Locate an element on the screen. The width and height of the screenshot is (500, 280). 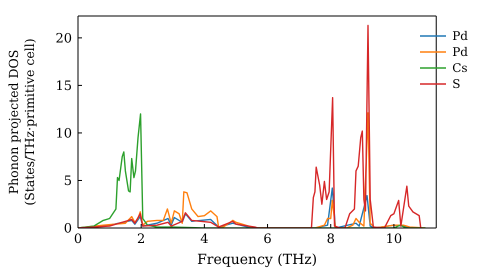
y-axis-title: Phonon projected DOS (States/THz·primitive cell) is located at coordinates (21, 122).